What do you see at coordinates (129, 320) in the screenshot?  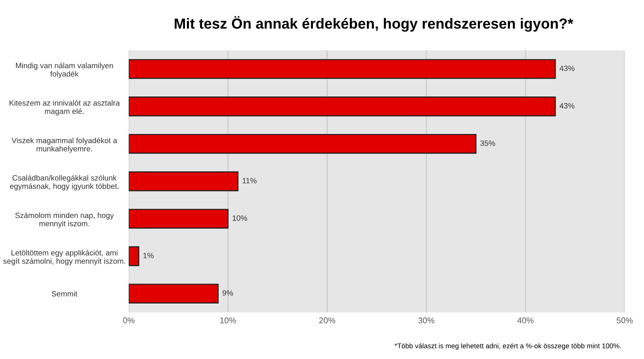 I see `x-tick-label: 0%` at bounding box center [129, 320].